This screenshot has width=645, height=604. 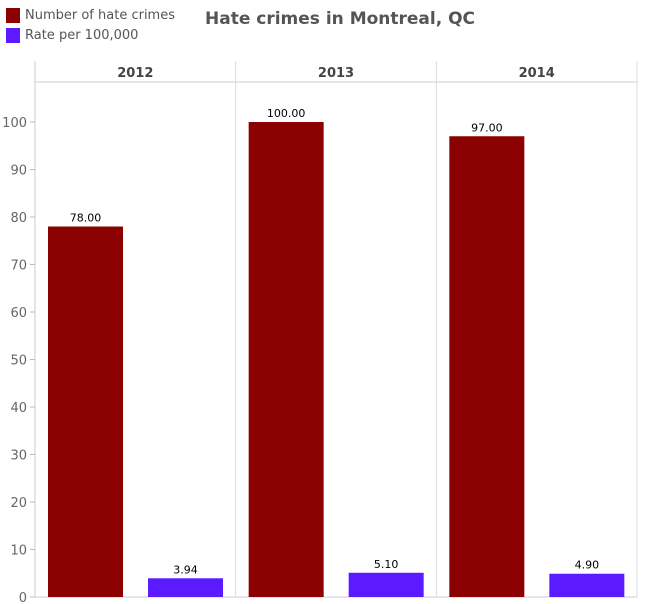 I want to click on data-label: 3.94, so click(x=185, y=569).